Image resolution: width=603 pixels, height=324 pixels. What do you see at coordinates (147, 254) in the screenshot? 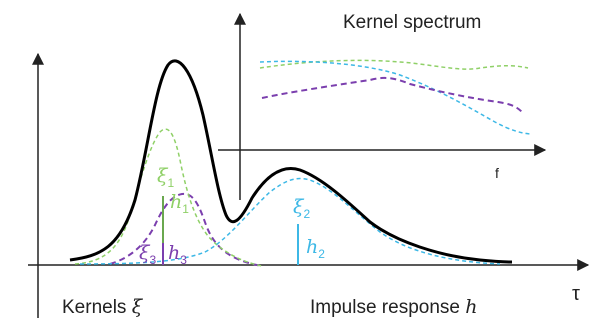
I see `xi-3-label: ξ3` at bounding box center [147, 254].